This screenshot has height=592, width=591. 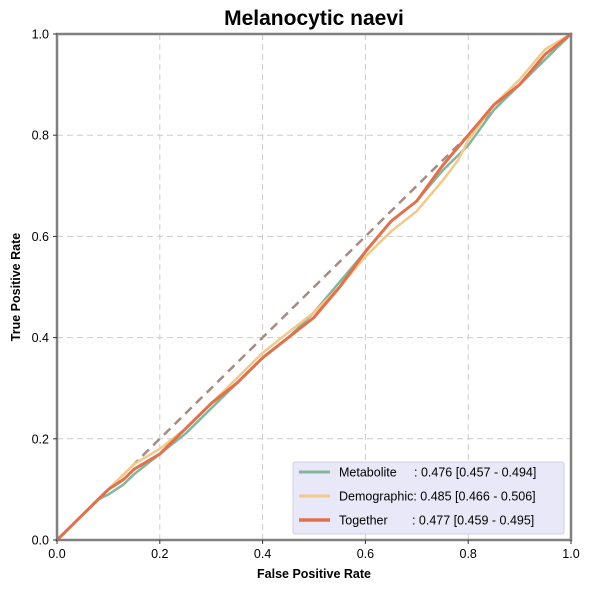 I want to click on x-ticks: 0.0 0.2 0.4 0.6 0.8 1.0, so click(x=314, y=550).